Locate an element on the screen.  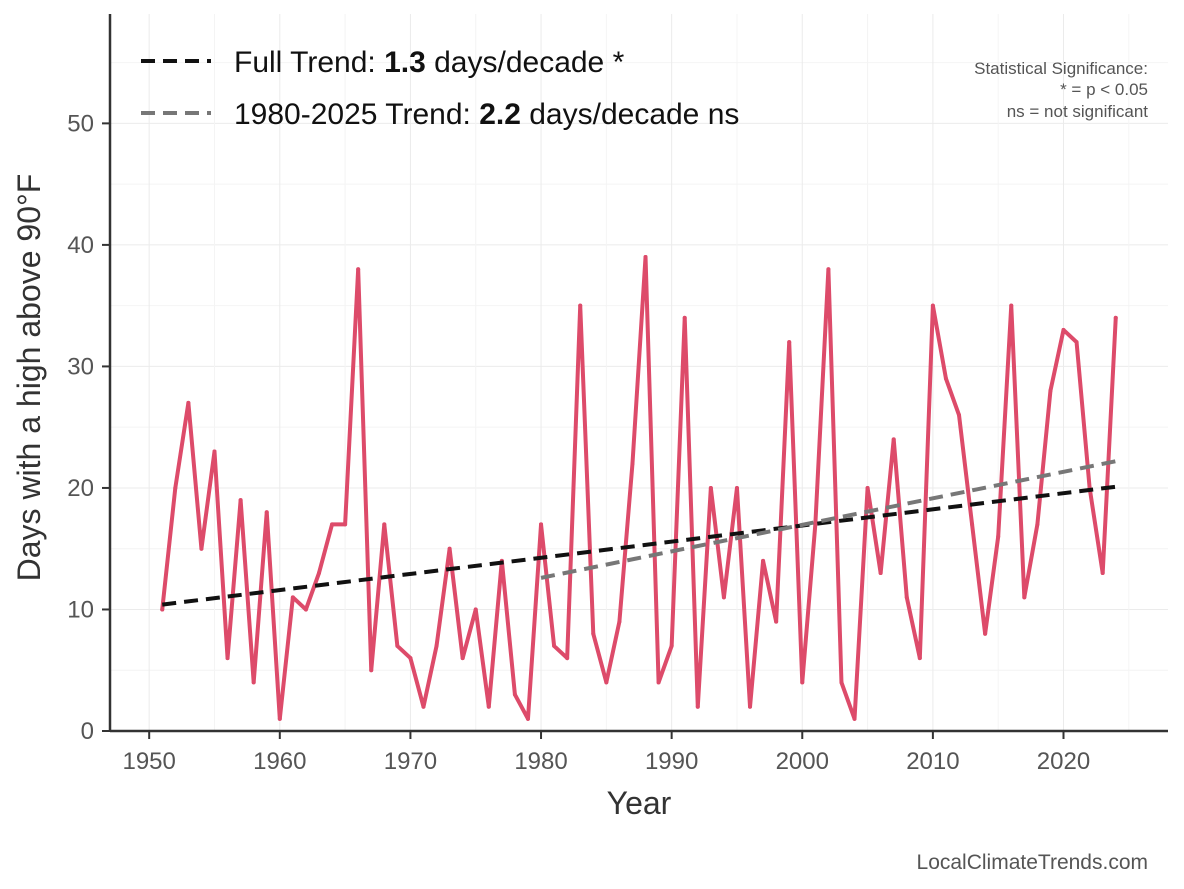
data-point-1978 is located at coordinates (514, 694).